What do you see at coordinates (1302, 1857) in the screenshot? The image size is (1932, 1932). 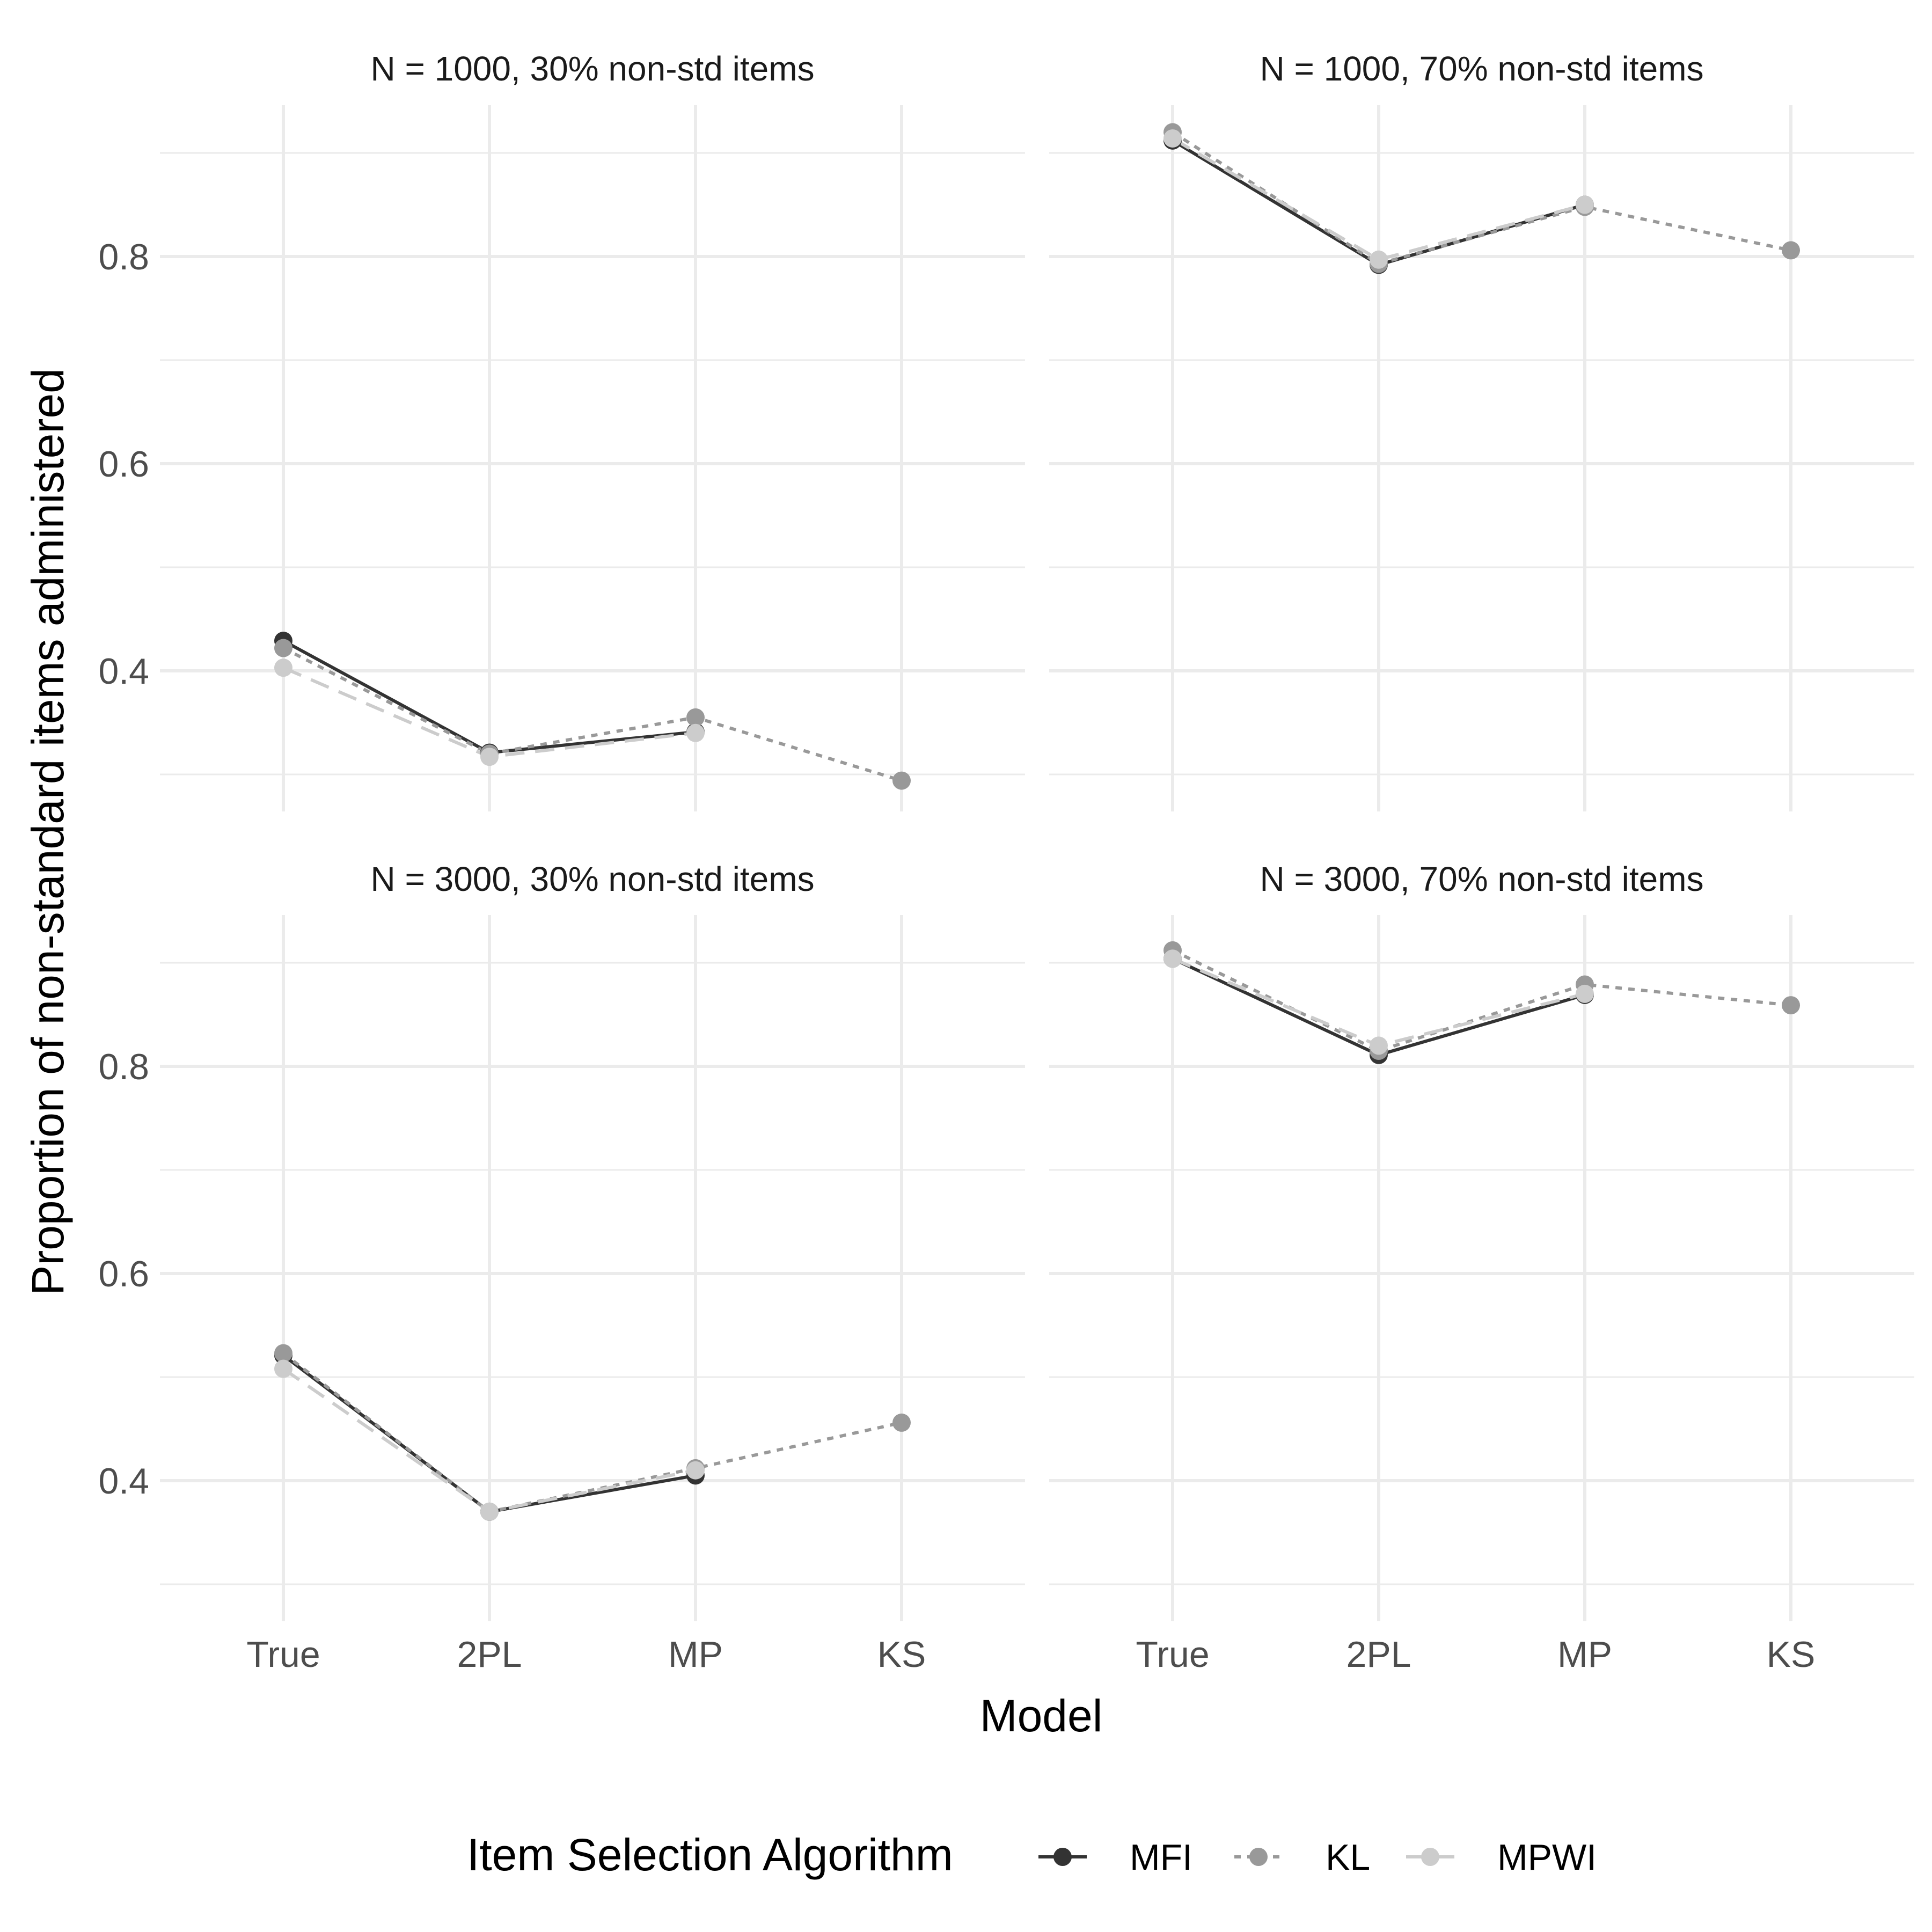 I see `legend-entry-kl: KL` at bounding box center [1302, 1857].